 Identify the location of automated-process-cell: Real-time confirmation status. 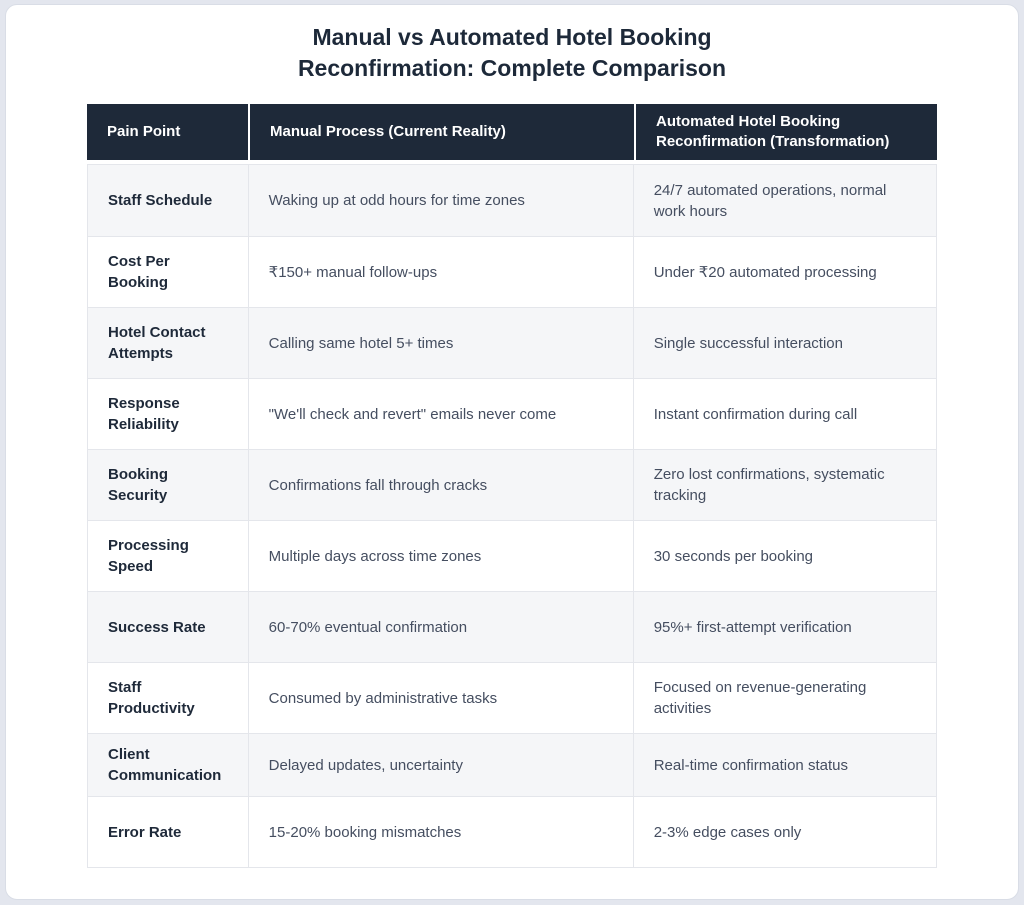
(750, 765).